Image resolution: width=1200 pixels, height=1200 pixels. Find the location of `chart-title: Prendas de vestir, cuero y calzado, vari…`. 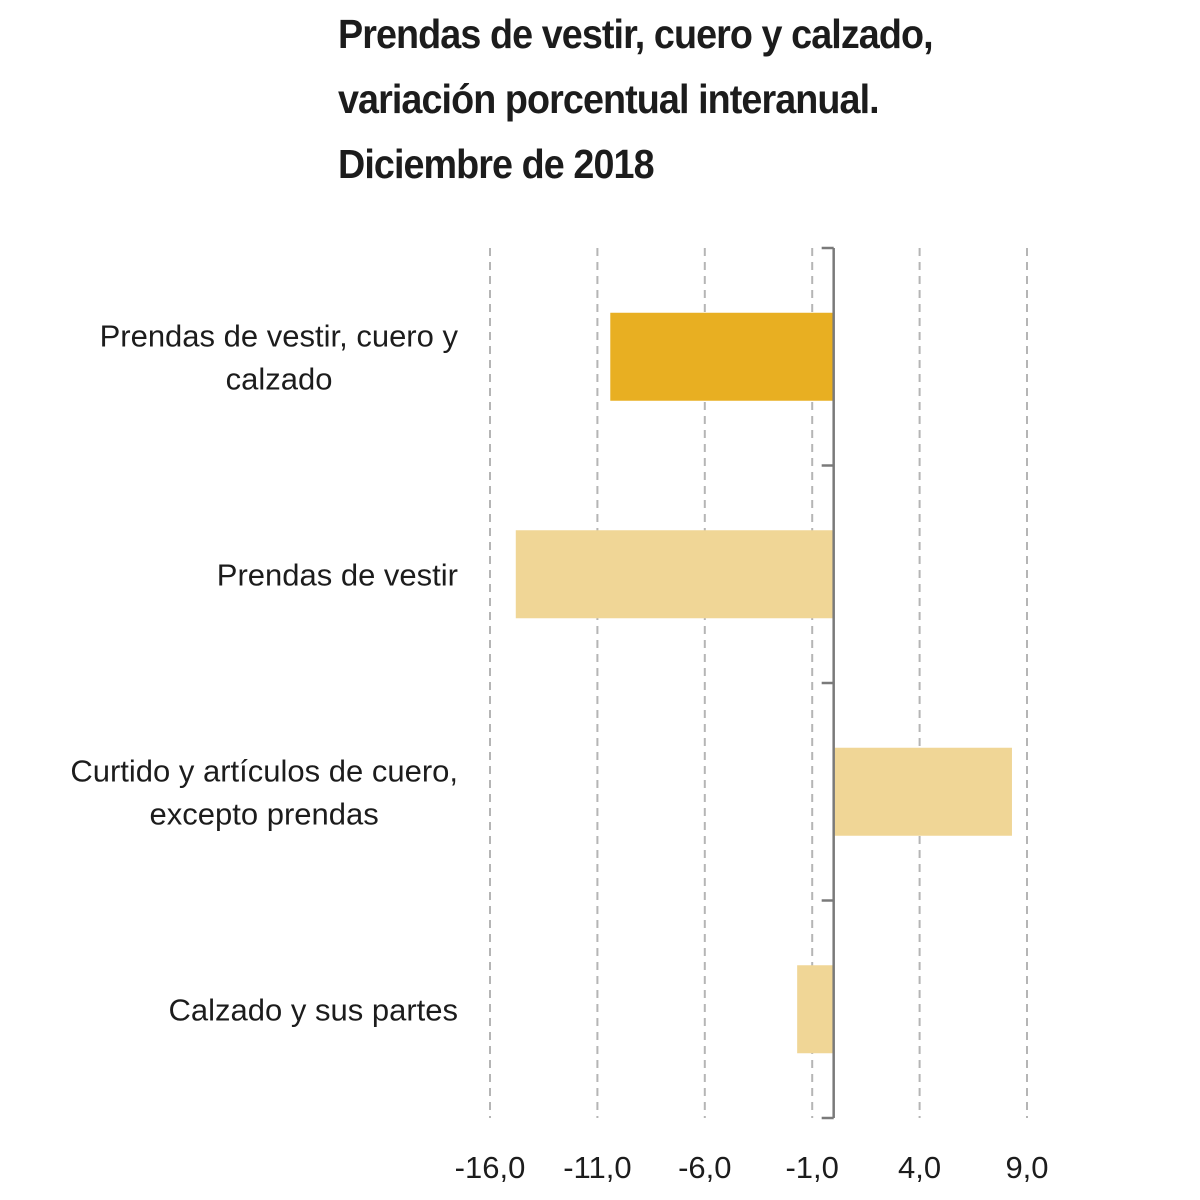

chart-title: Prendas de vestir, cuero y calzado, vari… is located at coordinates (715, 99).